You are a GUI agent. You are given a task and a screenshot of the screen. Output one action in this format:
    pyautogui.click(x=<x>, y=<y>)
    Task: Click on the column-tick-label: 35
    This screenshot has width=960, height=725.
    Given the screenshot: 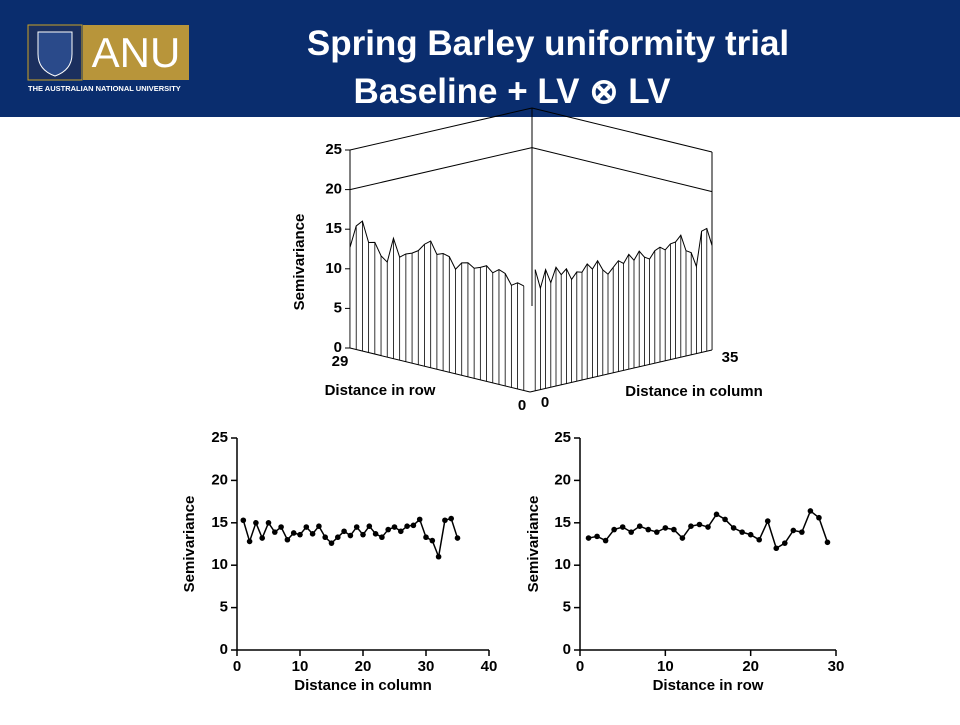 What is the action you would take?
    pyautogui.click(x=730, y=357)
    